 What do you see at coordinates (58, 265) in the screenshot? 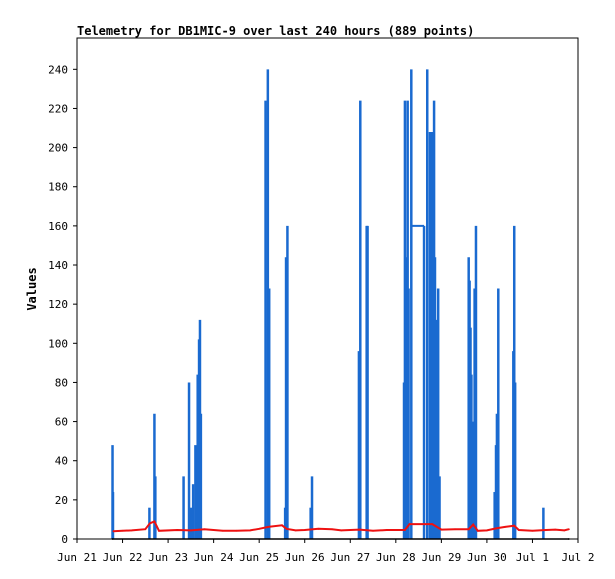
I see `y-tick-label: 140` at bounding box center [58, 265].